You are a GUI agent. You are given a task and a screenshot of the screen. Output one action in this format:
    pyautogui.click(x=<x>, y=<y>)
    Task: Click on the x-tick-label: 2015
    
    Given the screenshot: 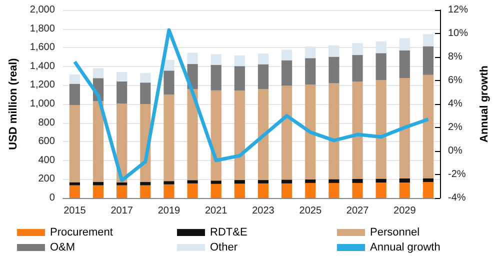 What is the action you would take?
    pyautogui.click(x=75, y=211)
    